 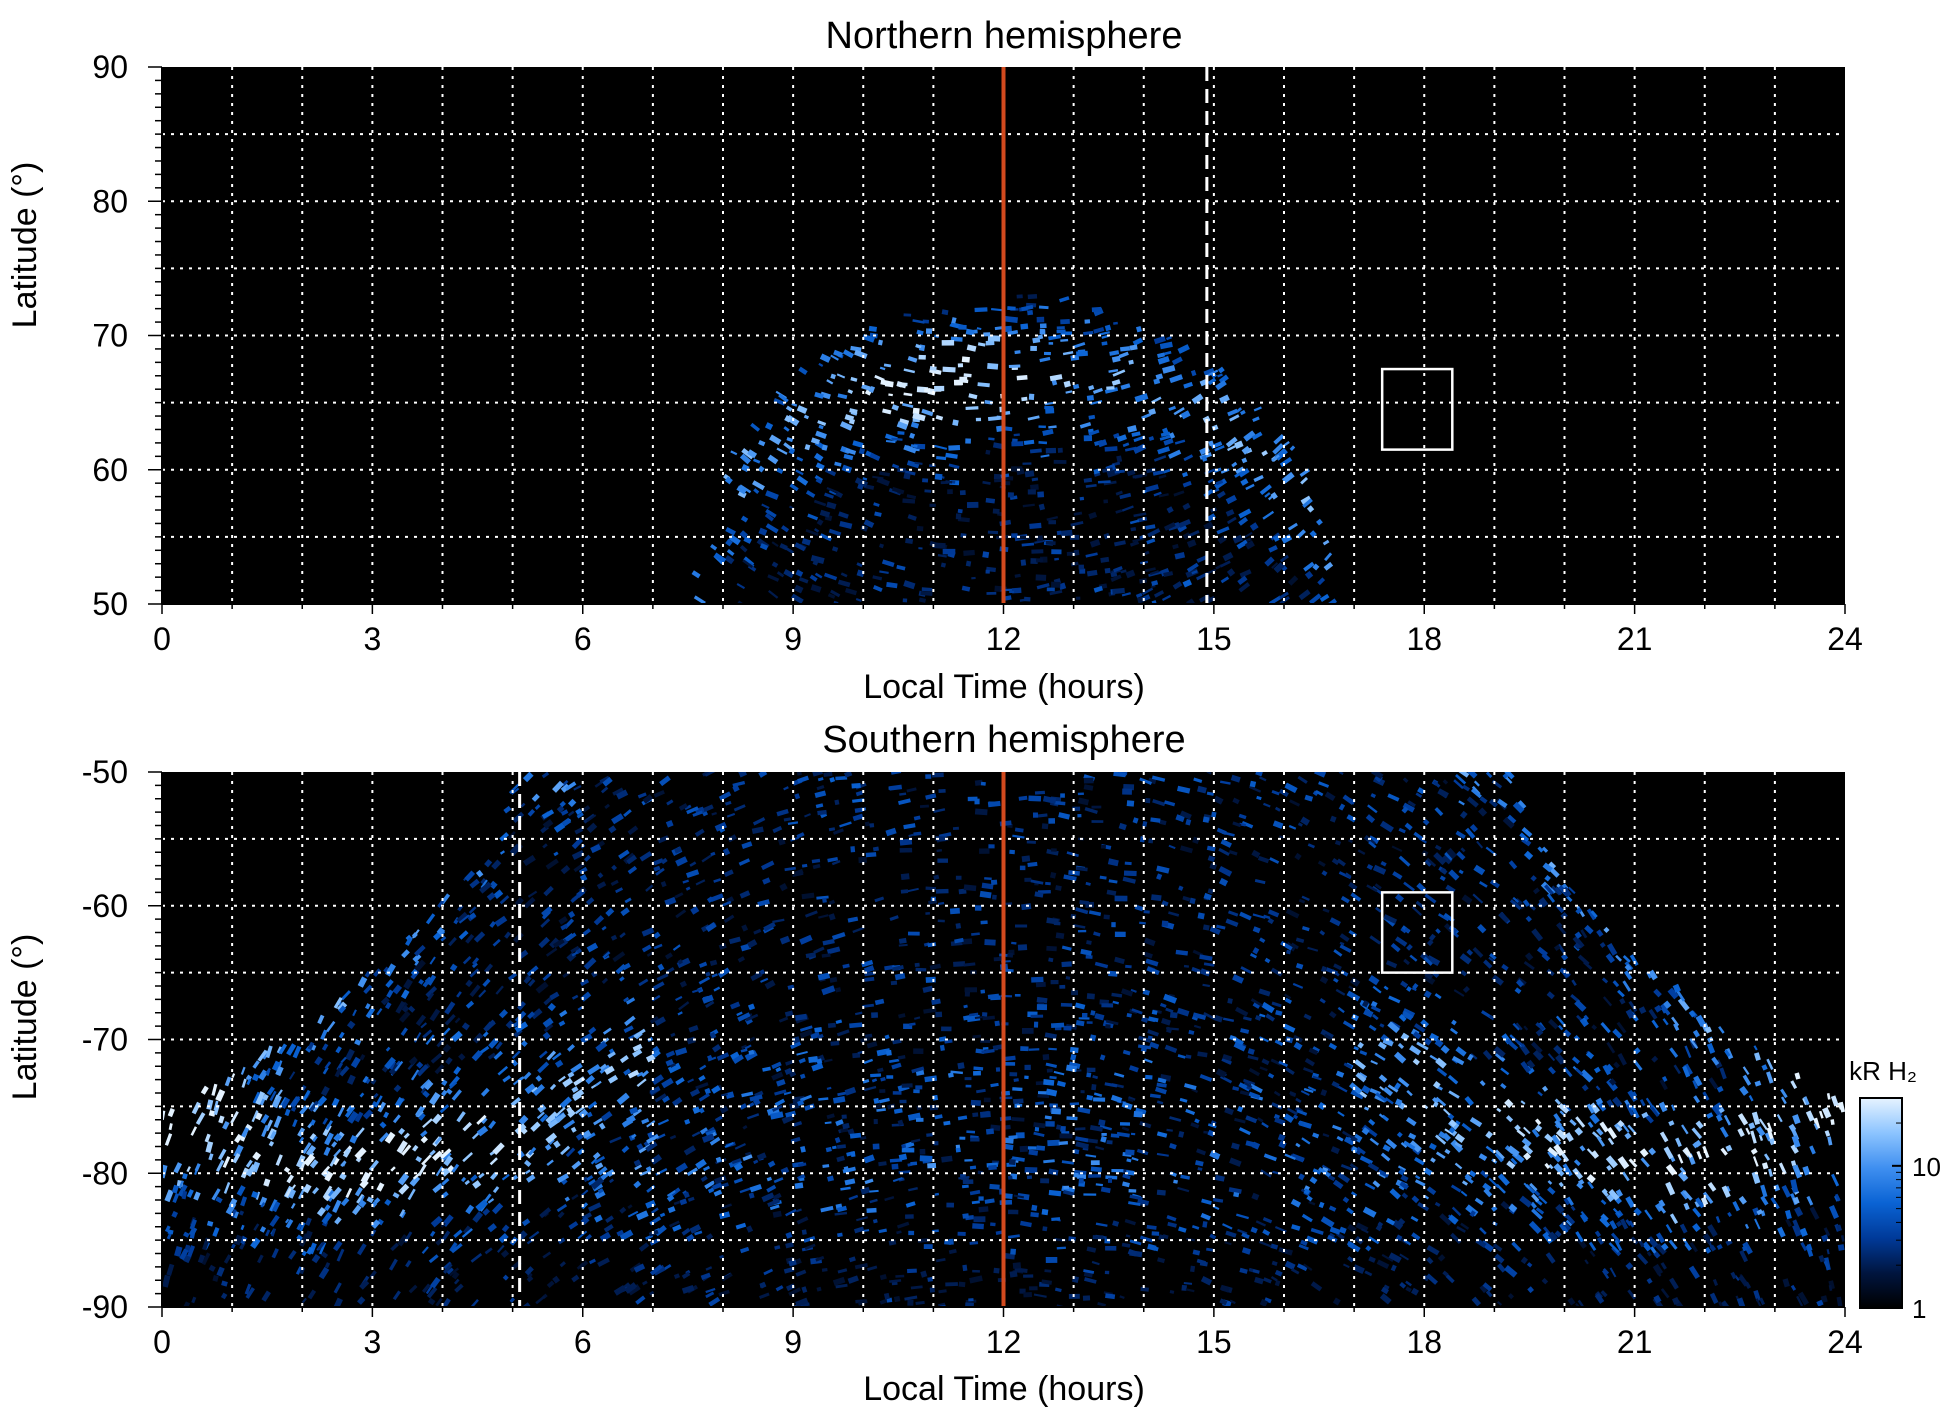 I want to click on north-region-box, so click(x=1417, y=409).